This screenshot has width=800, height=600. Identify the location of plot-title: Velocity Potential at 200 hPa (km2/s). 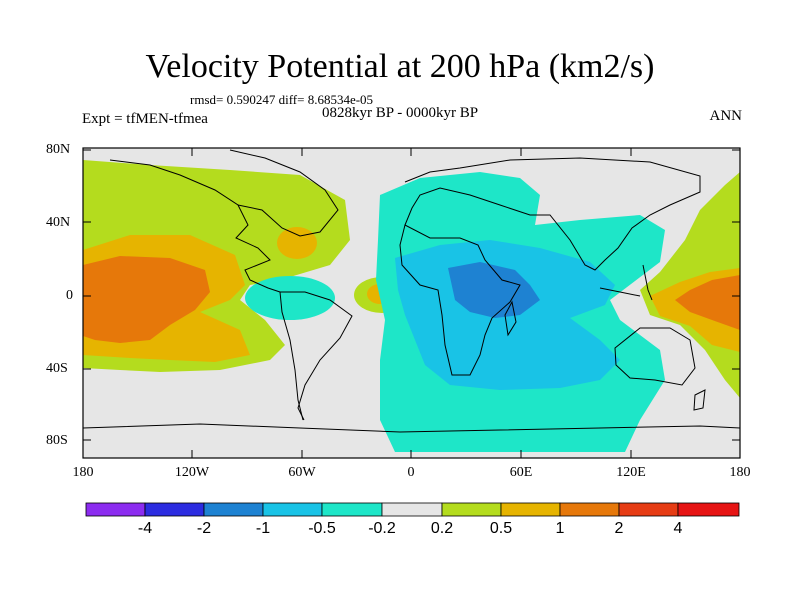
(400, 66).